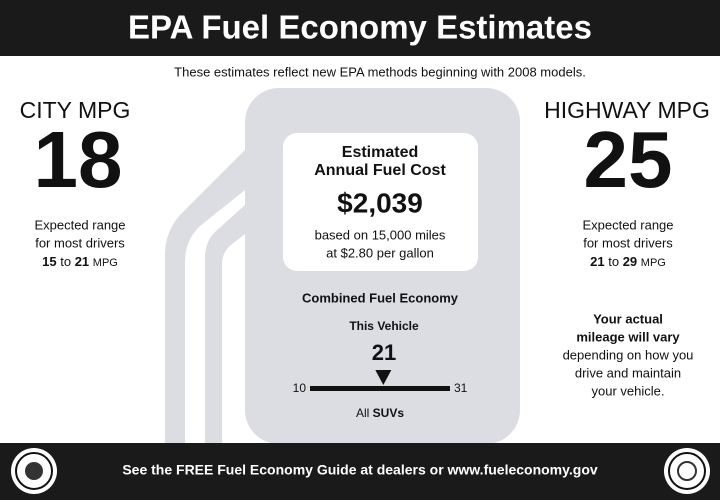 The image size is (720, 500). I want to click on highway-range-values: 21 to 29 MPG, so click(628, 261).